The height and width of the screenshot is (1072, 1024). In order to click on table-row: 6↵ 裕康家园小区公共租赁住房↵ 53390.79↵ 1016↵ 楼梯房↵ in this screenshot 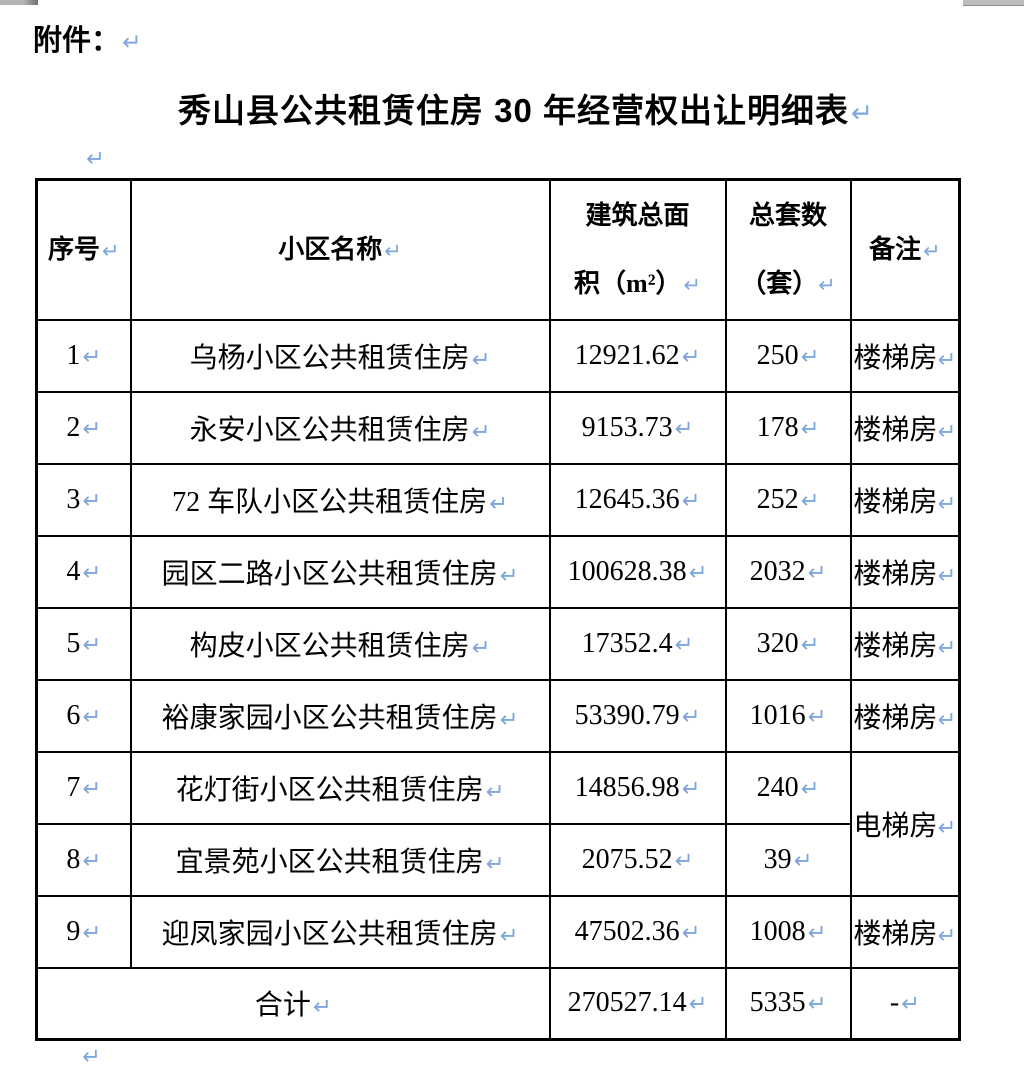, I will do `click(498, 715)`.